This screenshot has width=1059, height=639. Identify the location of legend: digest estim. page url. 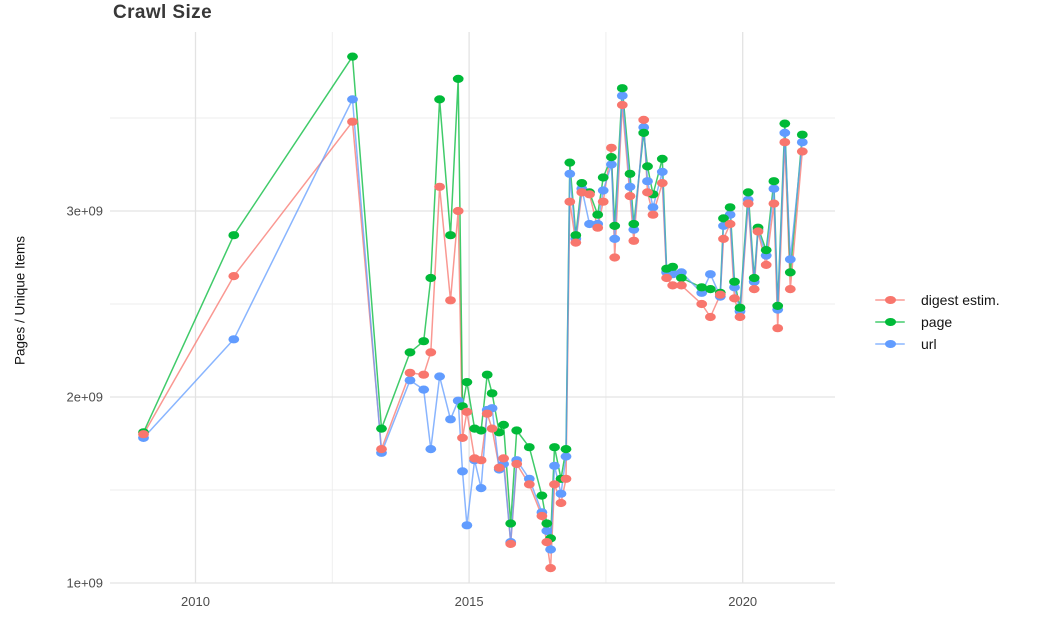
(937, 322).